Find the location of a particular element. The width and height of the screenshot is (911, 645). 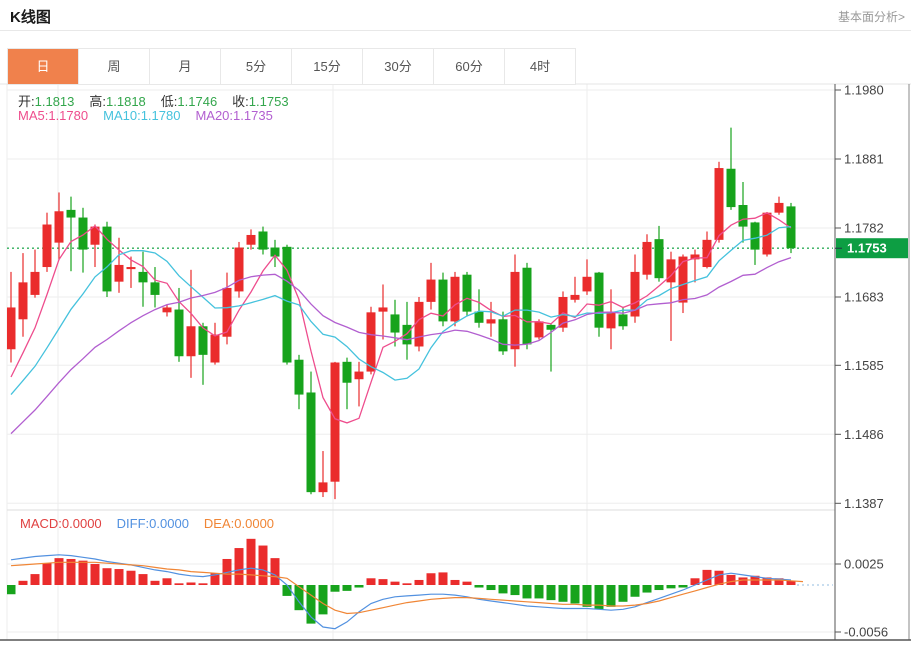

price-axis-label: 1.1980 is located at coordinates (864, 90).